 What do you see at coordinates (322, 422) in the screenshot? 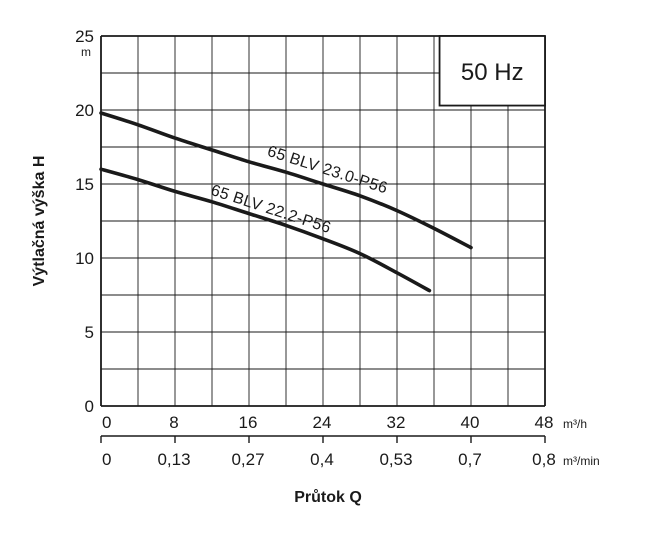
I see `x-tick-label: 24` at bounding box center [322, 422].